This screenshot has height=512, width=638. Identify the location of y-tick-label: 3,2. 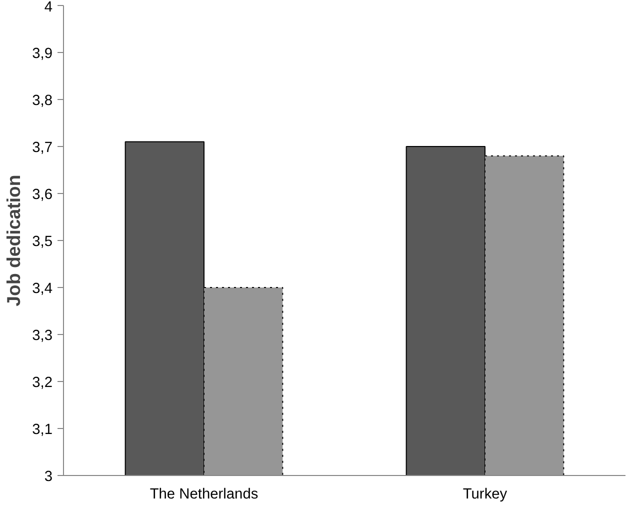
(42, 383).